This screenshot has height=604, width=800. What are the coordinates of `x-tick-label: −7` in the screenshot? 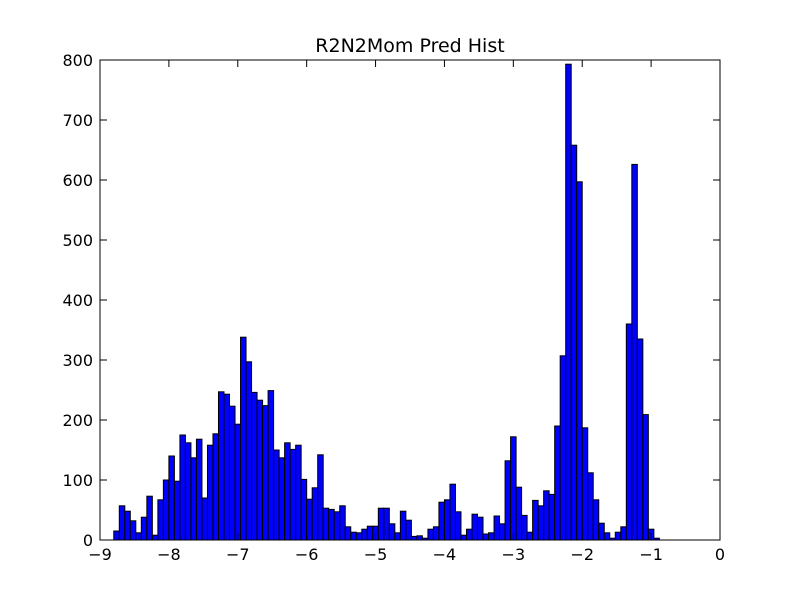 It's located at (238, 554).